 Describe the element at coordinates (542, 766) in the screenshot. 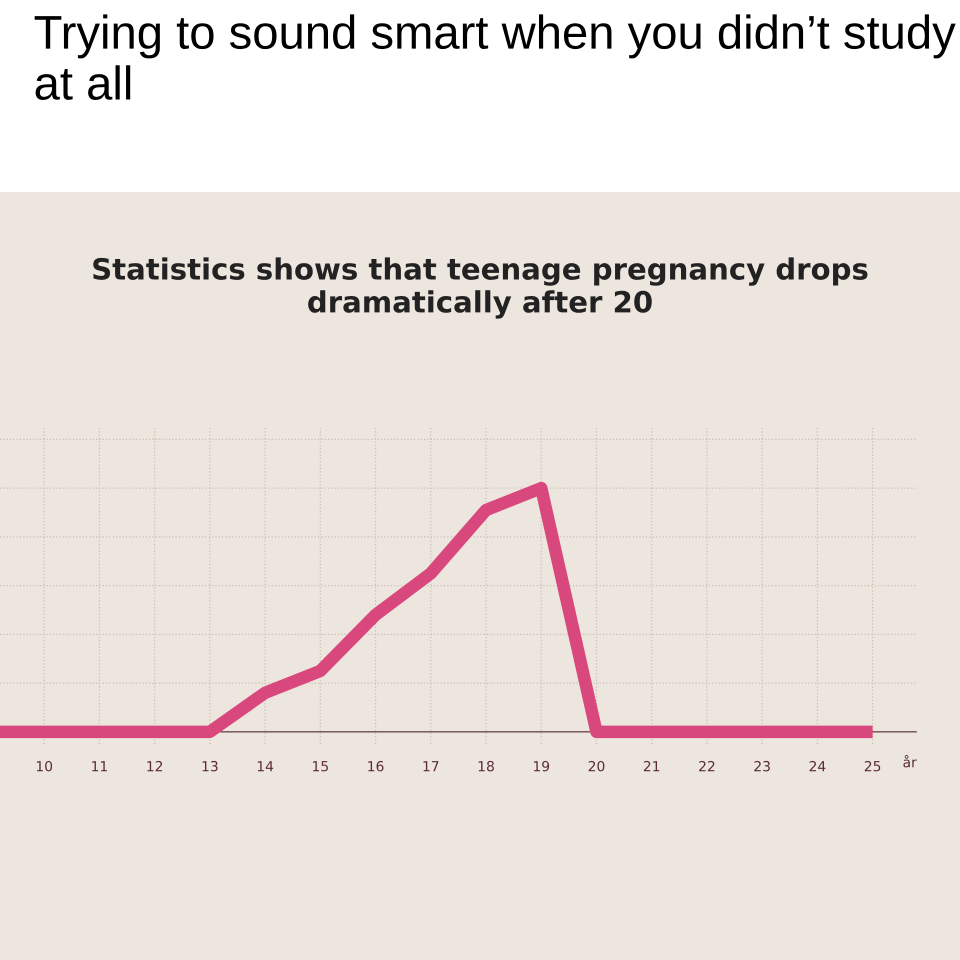

I see `x-tick-label: 19` at that location.